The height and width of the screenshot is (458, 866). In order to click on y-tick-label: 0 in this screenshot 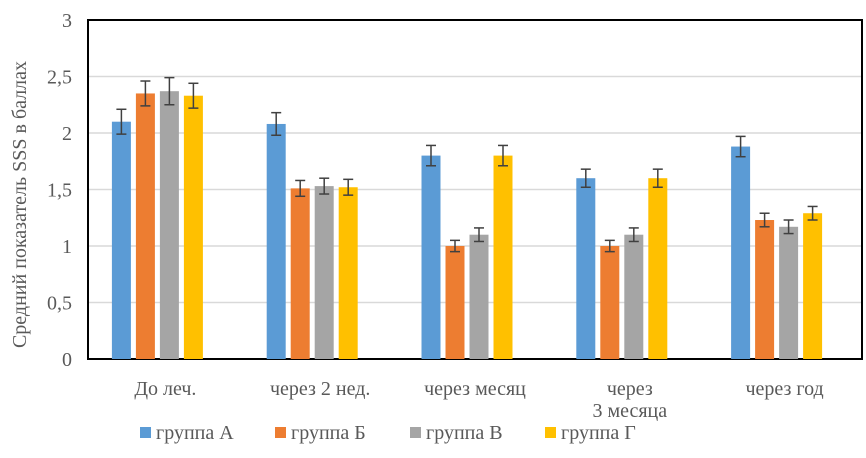, I will do `click(67, 360)`.